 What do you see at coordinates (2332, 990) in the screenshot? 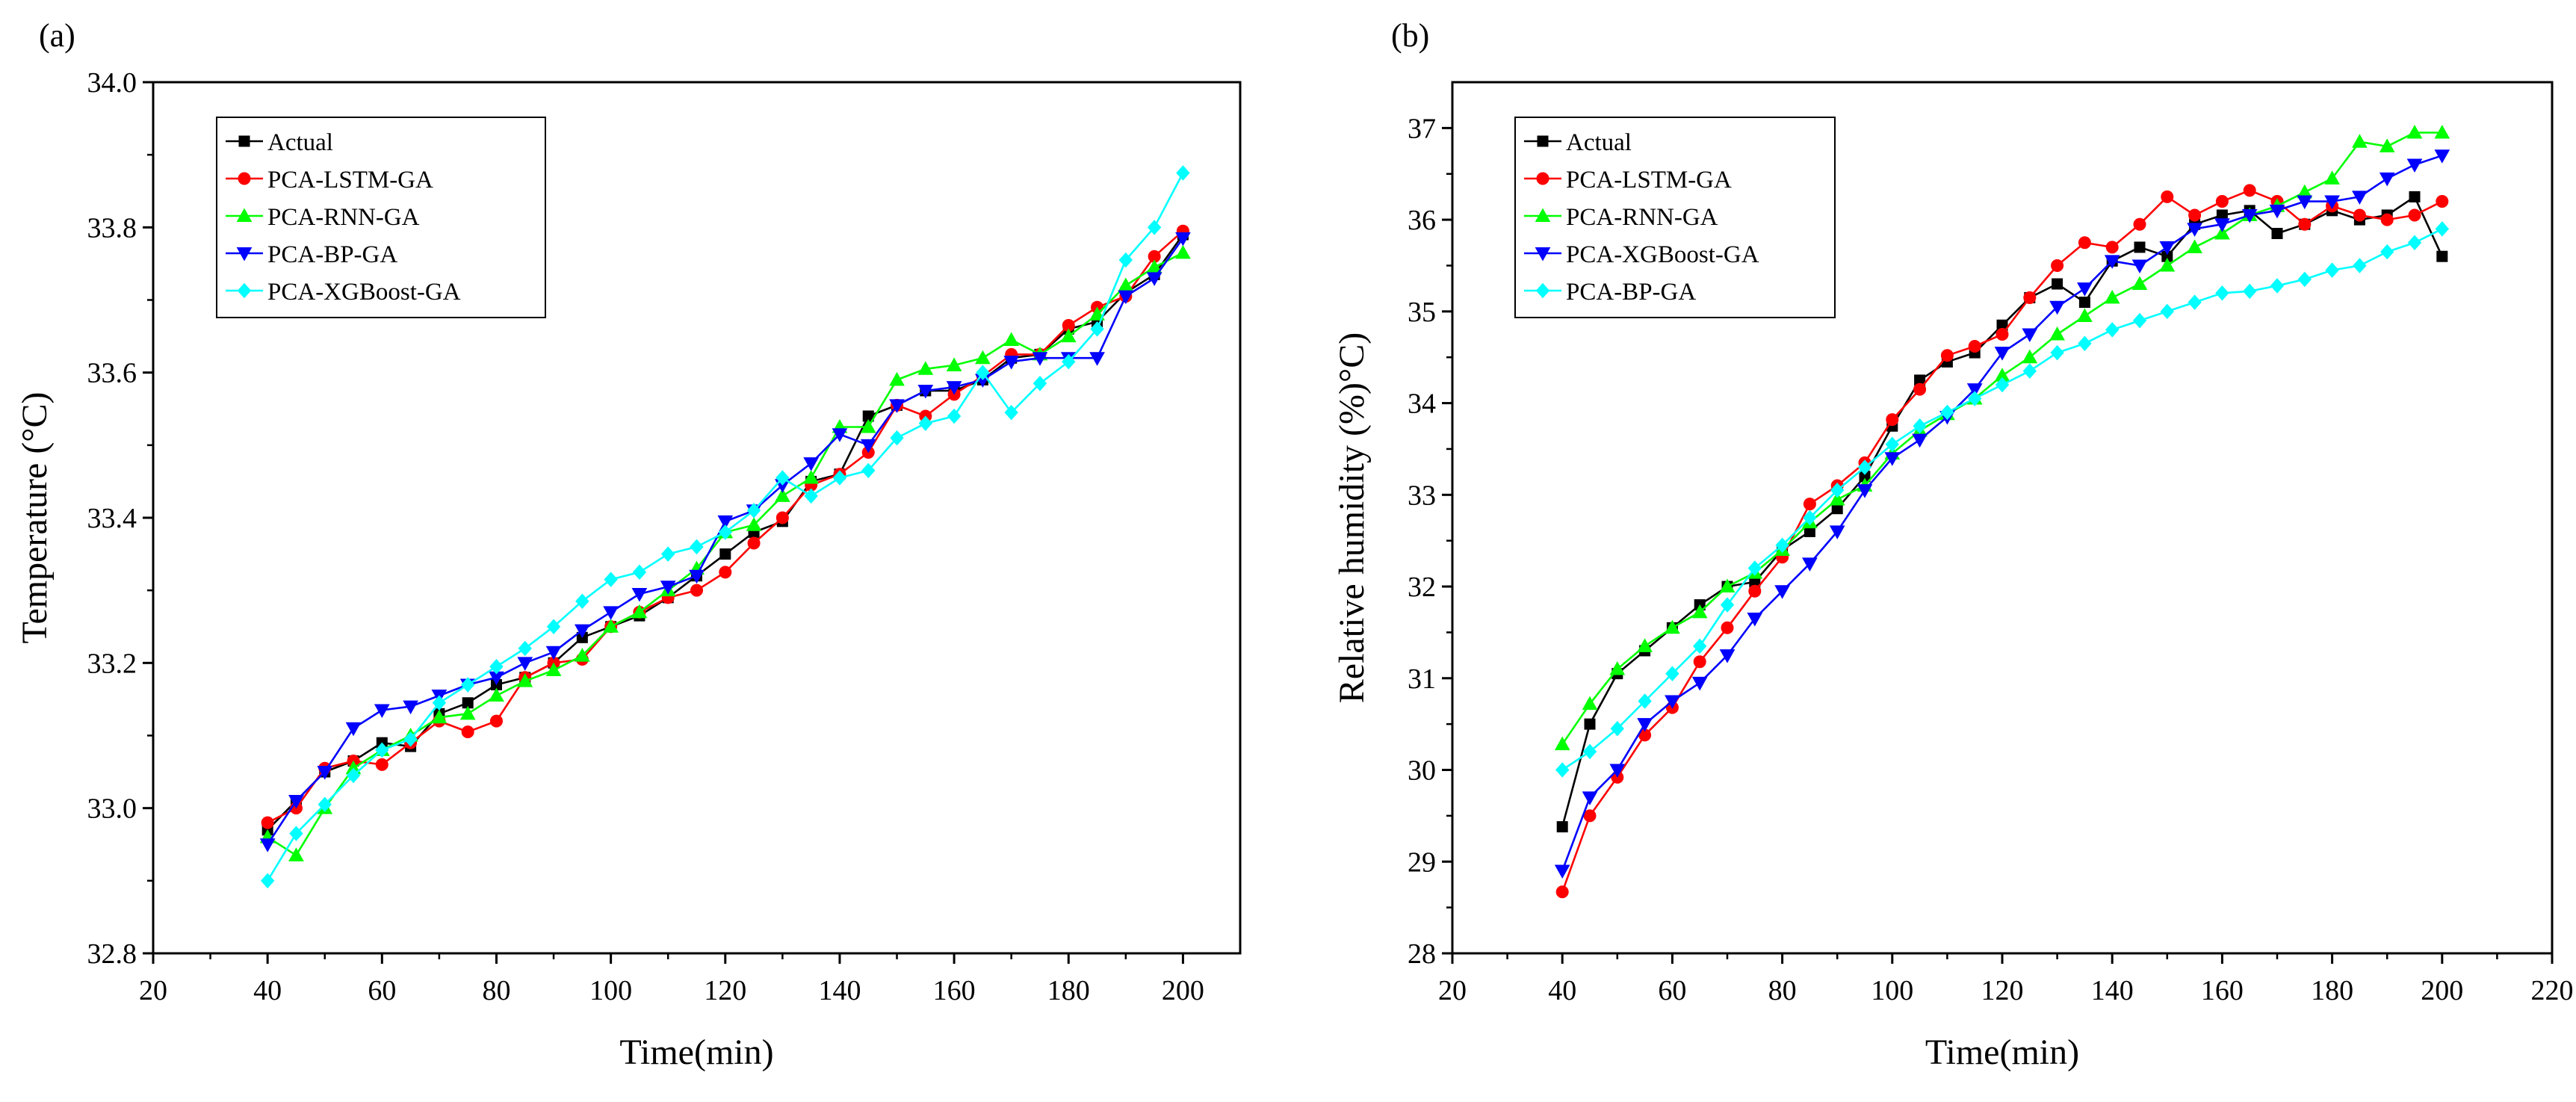
I see `x-tick-label: 180` at bounding box center [2332, 990].